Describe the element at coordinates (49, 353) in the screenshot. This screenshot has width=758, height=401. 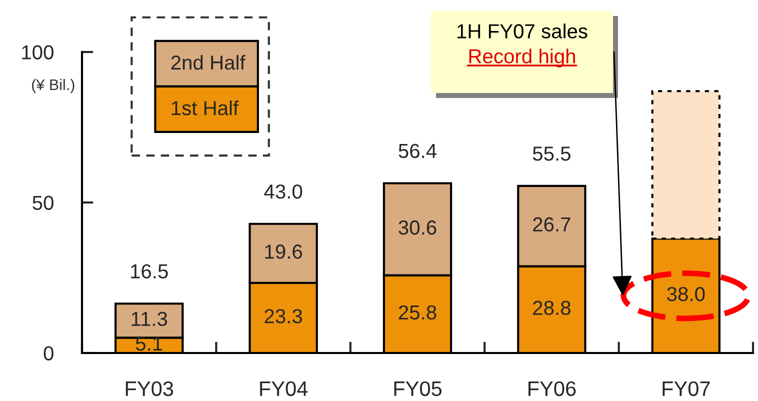
I see `y-tick-label: 0` at that location.